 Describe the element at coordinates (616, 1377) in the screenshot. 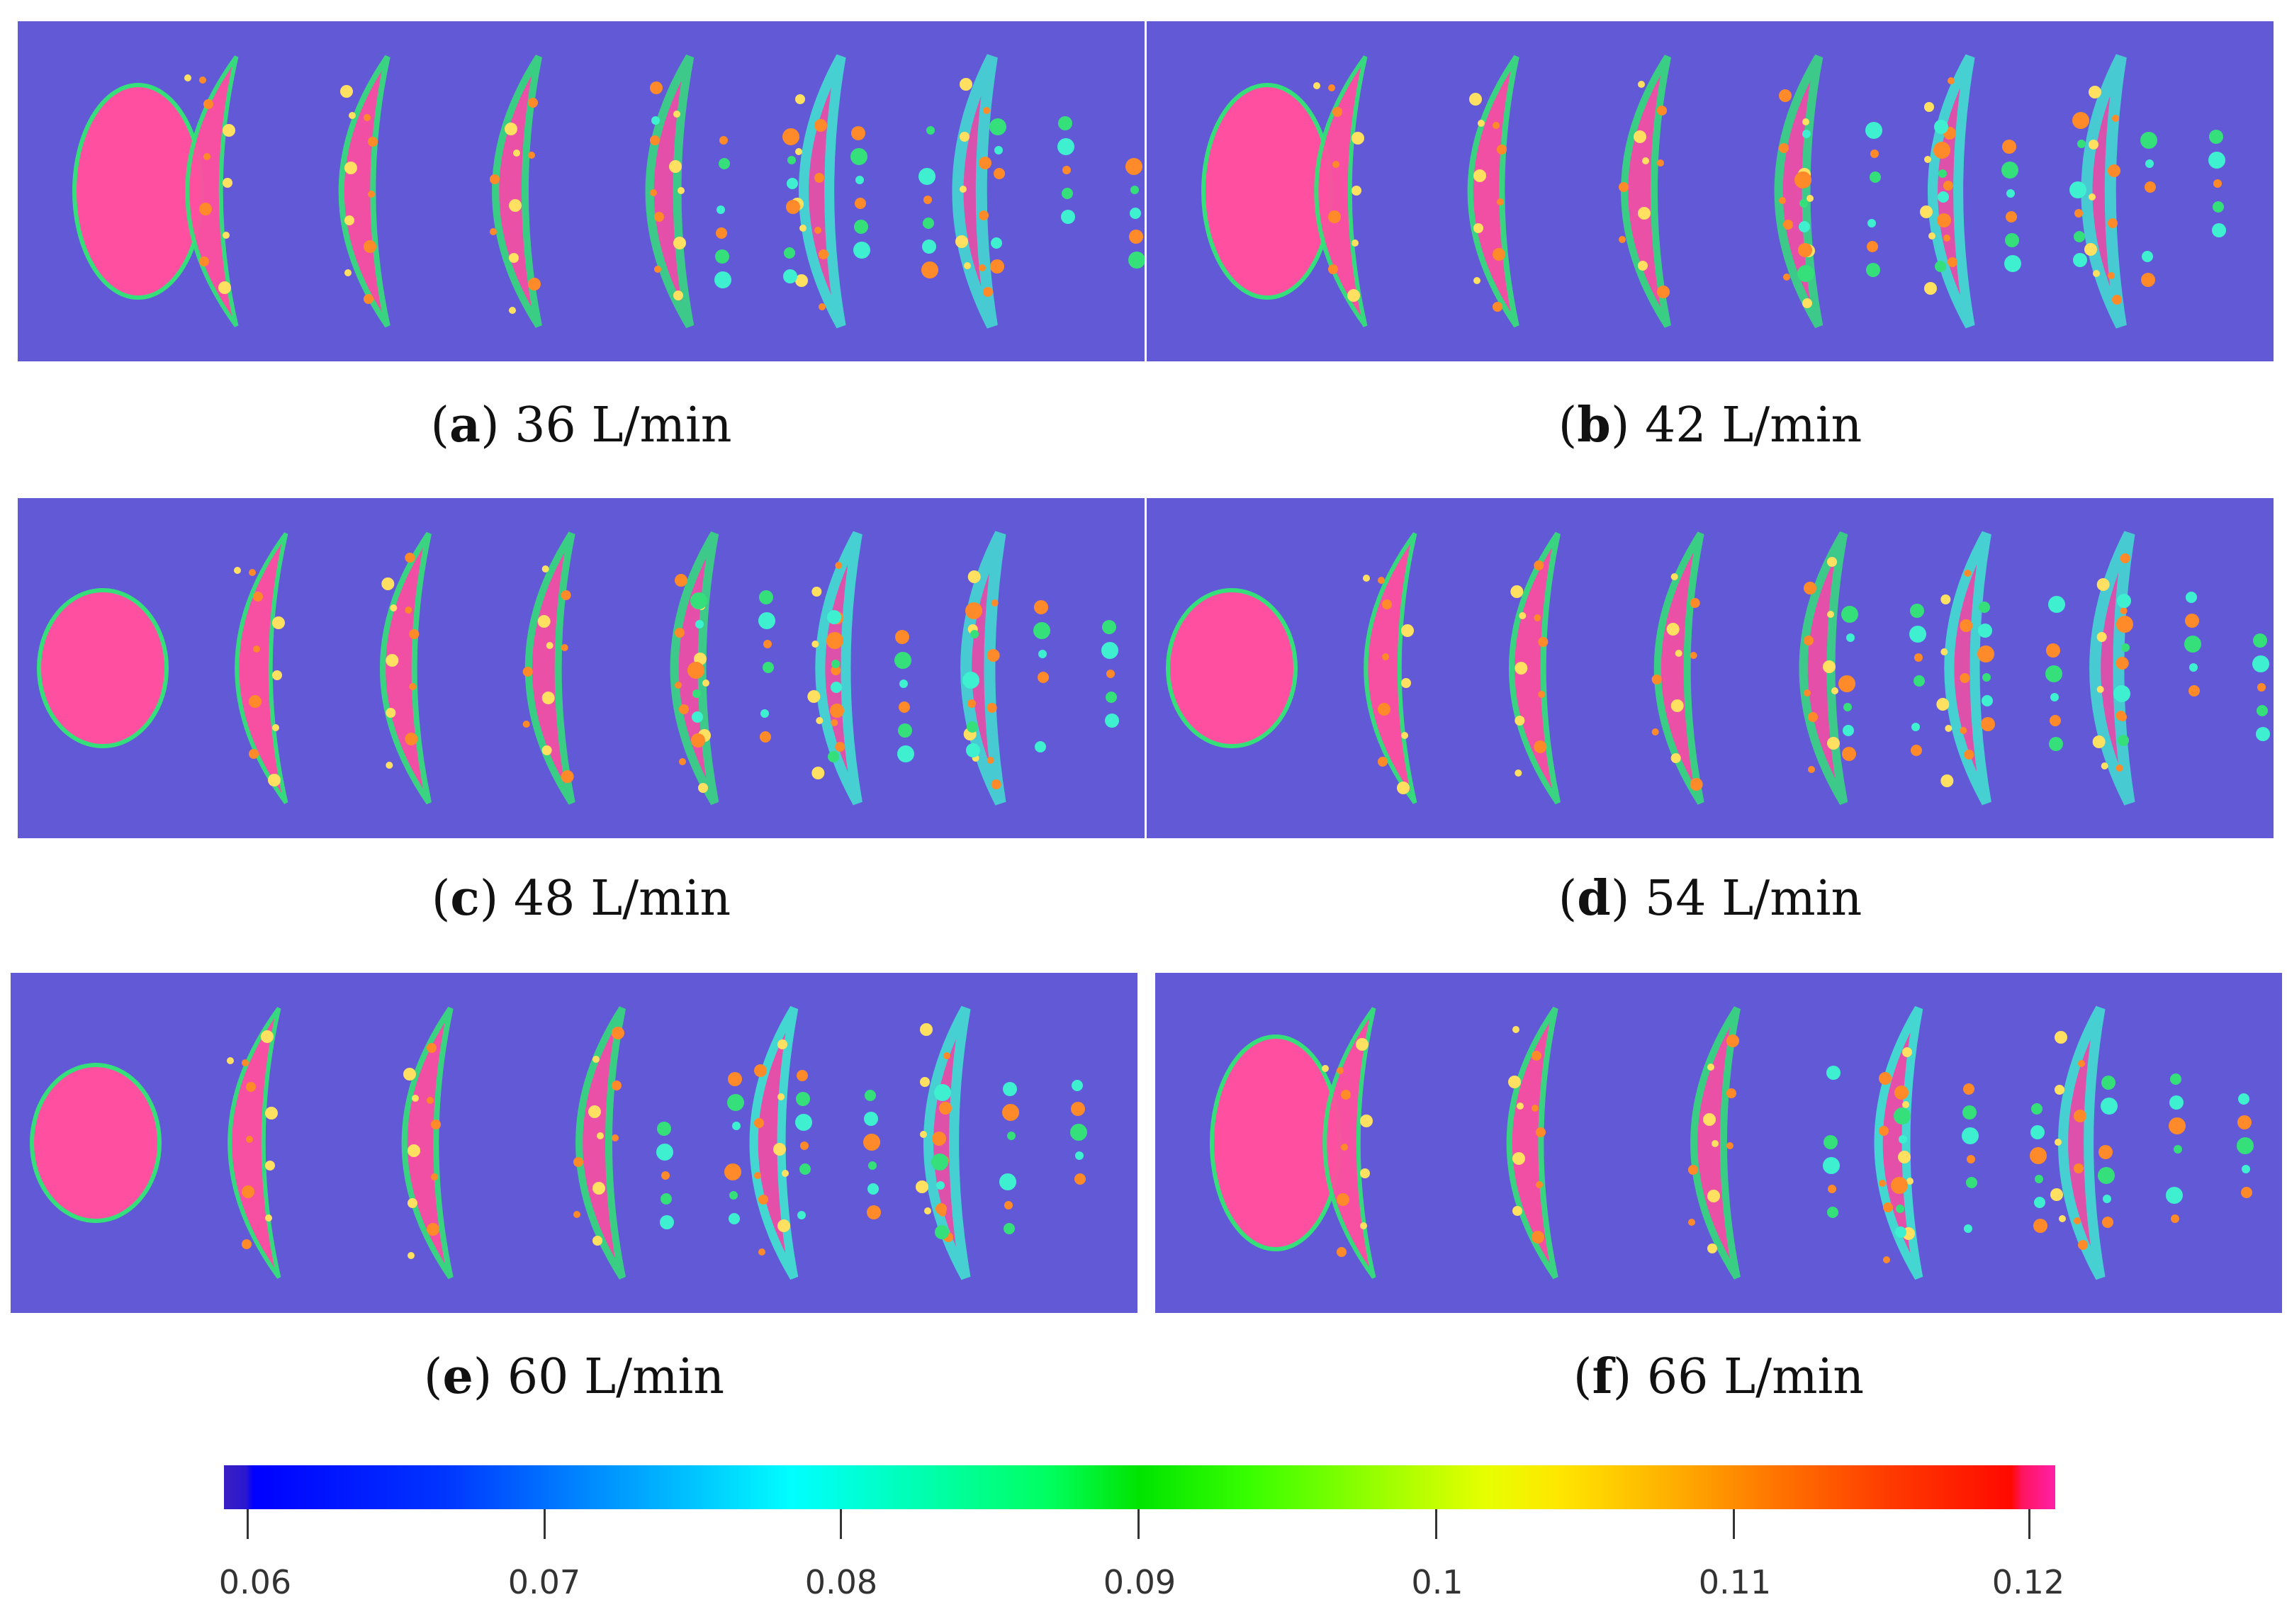

I see `caption-label-e: 60 L/min` at that location.